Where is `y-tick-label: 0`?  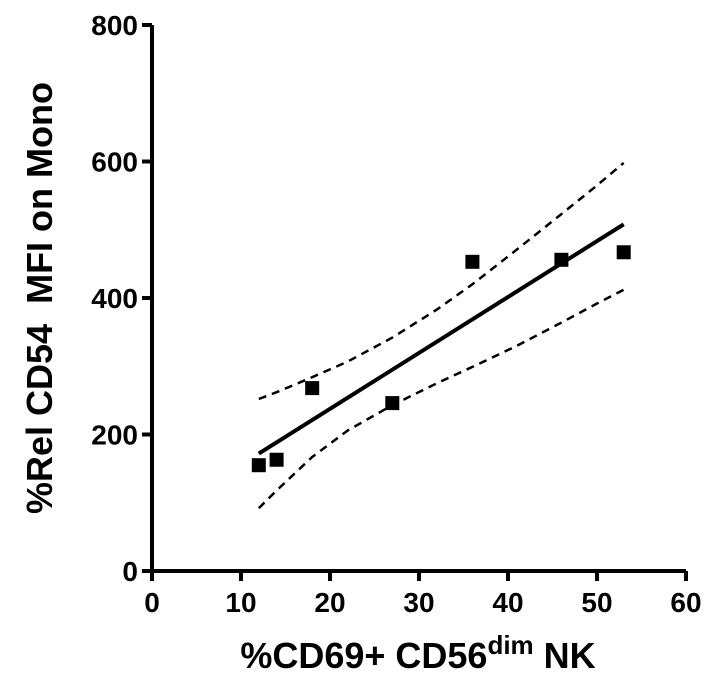 y-tick-label: 0 is located at coordinates (130, 571).